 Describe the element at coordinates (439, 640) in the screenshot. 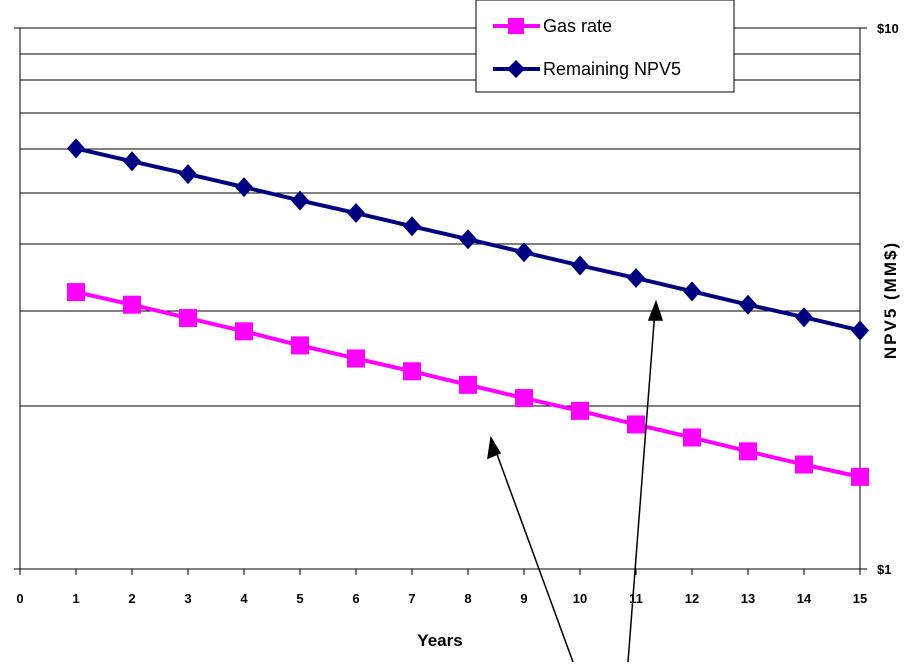

I see `x-axis-title: Years` at that location.